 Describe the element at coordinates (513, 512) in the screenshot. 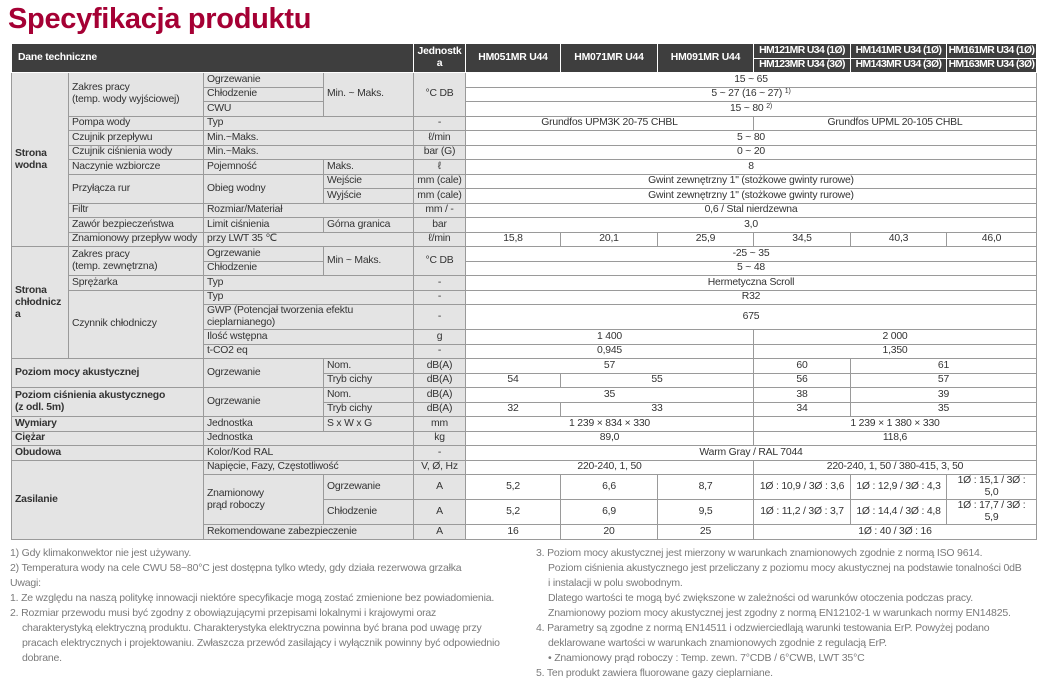

I see `cell-value: 5,2` at that location.